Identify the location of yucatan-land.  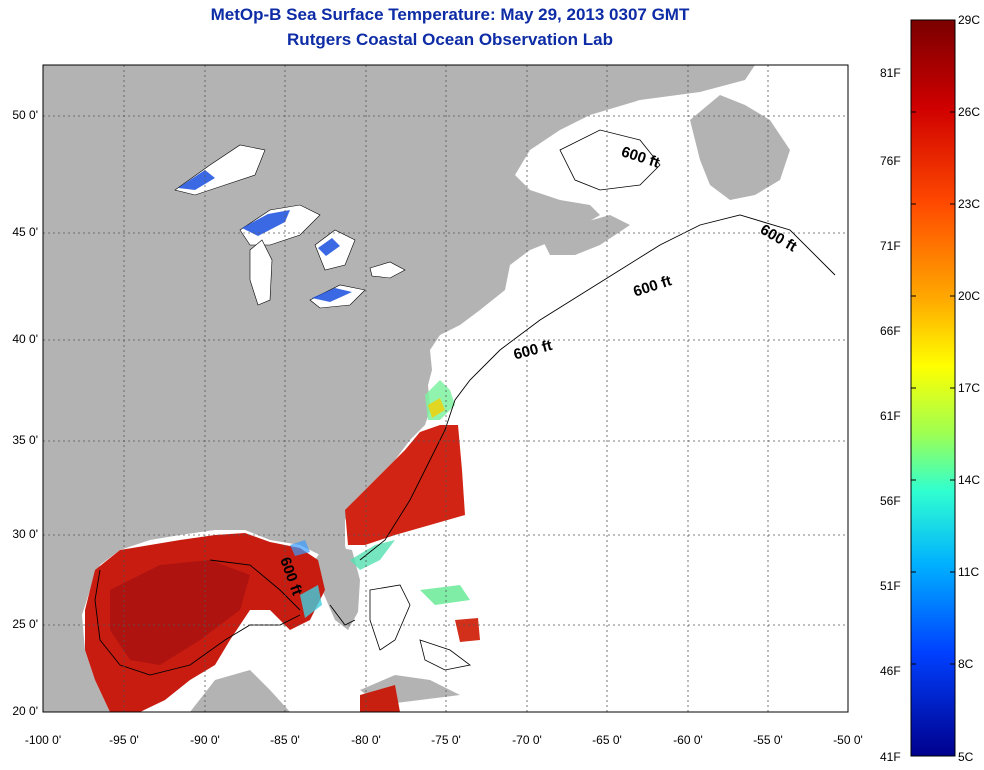
(240, 691).